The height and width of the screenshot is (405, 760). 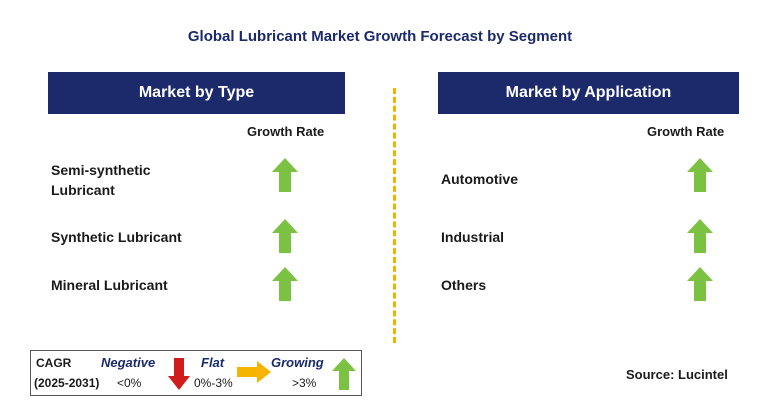 I want to click on row-mineral-lubricant: Mineral Lubricant, so click(x=109, y=285).